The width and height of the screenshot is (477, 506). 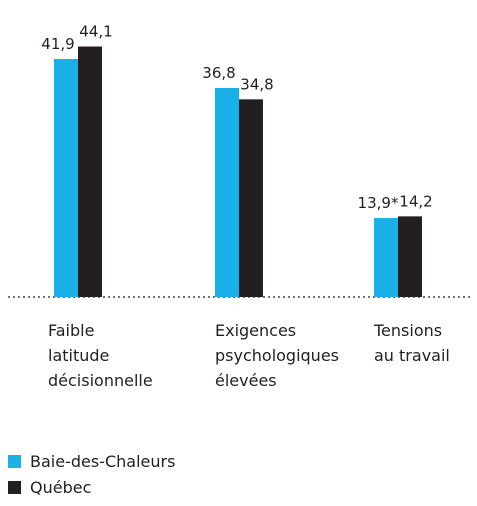 I want to click on category-line: Tensions, so click(x=407, y=330).